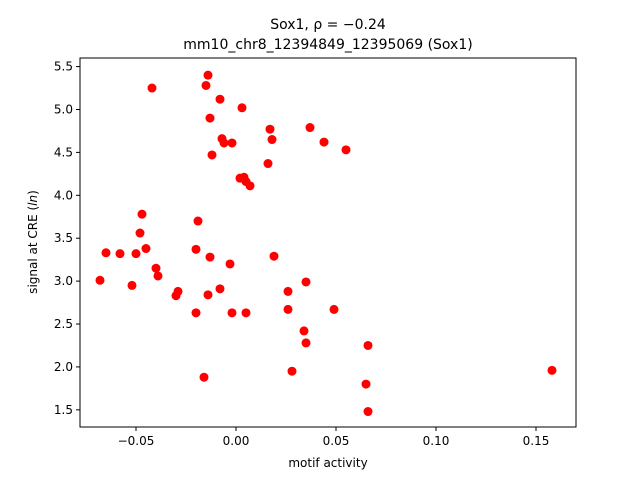 This screenshot has width=640, height=480. I want to click on y-tick-label: 4.5, so click(63, 152).